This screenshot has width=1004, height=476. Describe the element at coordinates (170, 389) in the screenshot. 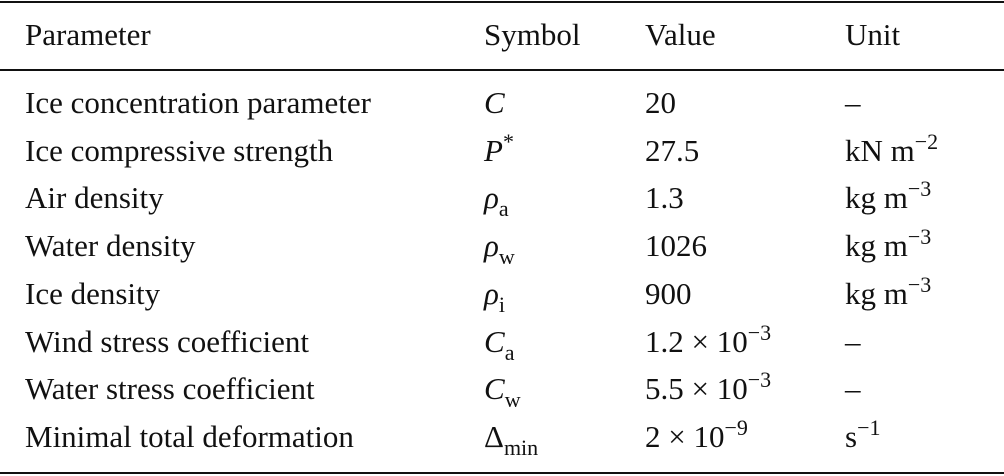

I see `table-cell: Water stress coefficient` at that location.